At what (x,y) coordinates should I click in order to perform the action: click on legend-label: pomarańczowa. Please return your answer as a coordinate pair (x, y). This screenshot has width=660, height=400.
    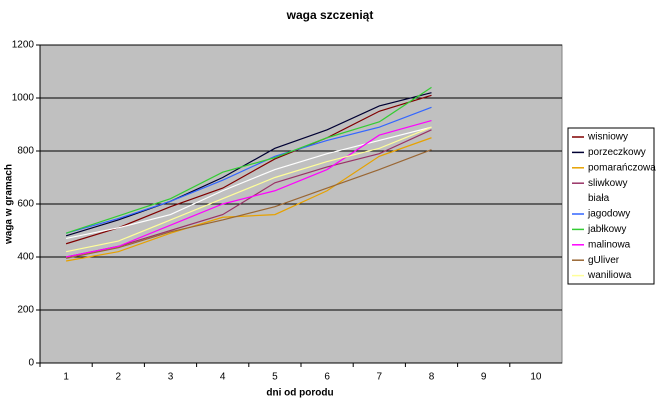
    Looking at the image, I should click on (622, 167).